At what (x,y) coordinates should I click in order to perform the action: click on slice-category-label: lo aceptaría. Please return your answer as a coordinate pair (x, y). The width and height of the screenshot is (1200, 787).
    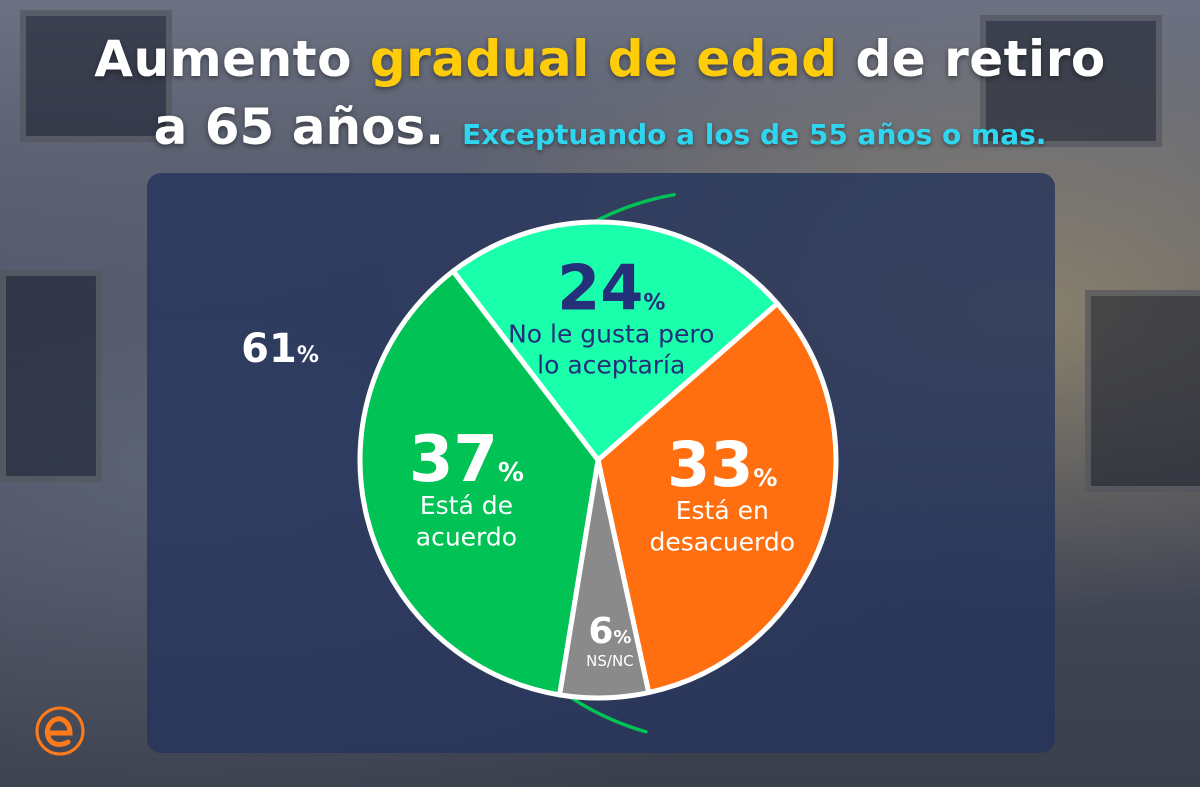
    Looking at the image, I should click on (611, 365).